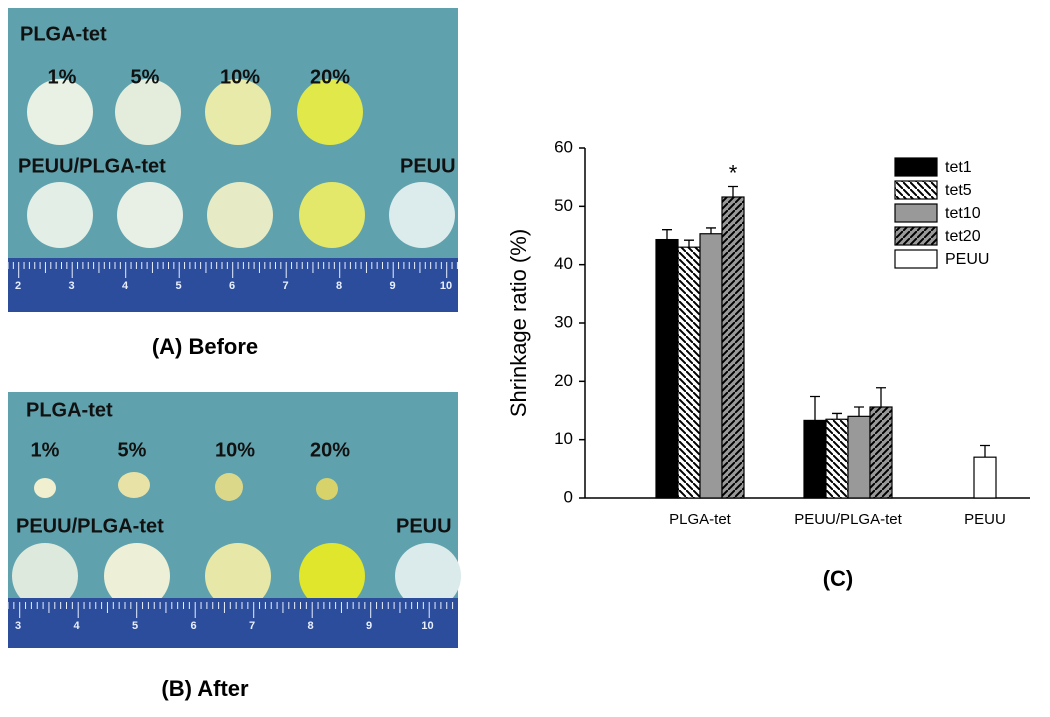 This screenshot has height=717, width=1050. What do you see at coordinates (205, 688) in the screenshot?
I see `caption: (B) After` at bounding box center [205, 688].